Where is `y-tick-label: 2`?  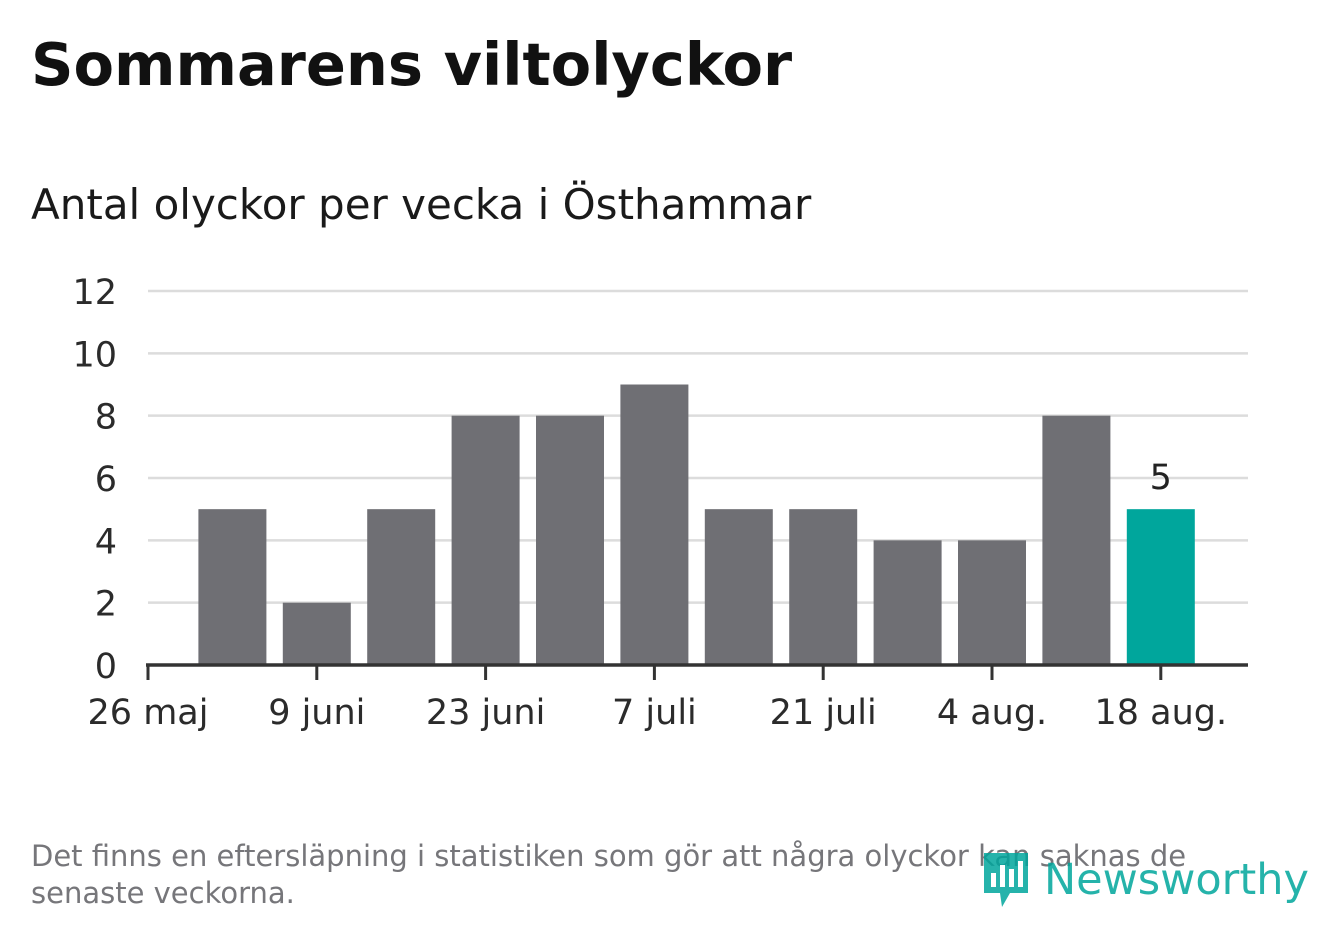
y-tick-label: 2 is located at coordinates (106, 605).